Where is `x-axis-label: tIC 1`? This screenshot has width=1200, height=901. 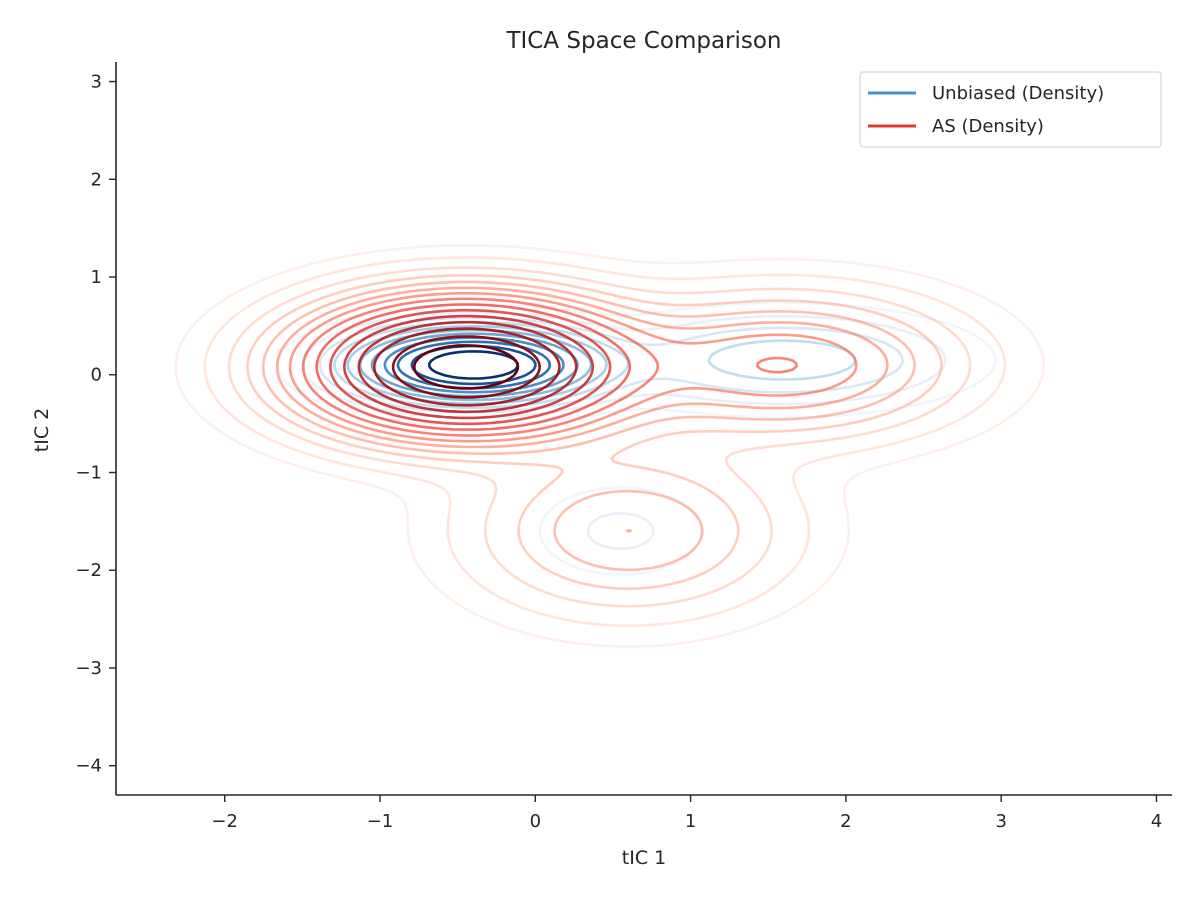 x-axis-label: tIC 1 is located at coordinates (644, 858).